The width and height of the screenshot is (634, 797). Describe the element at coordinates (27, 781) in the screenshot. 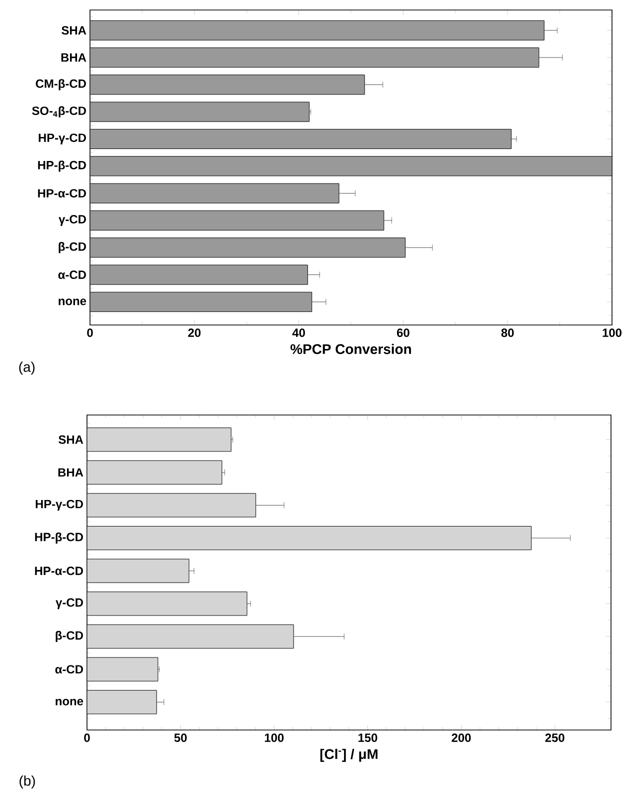

I see `text: (b)` at that location.